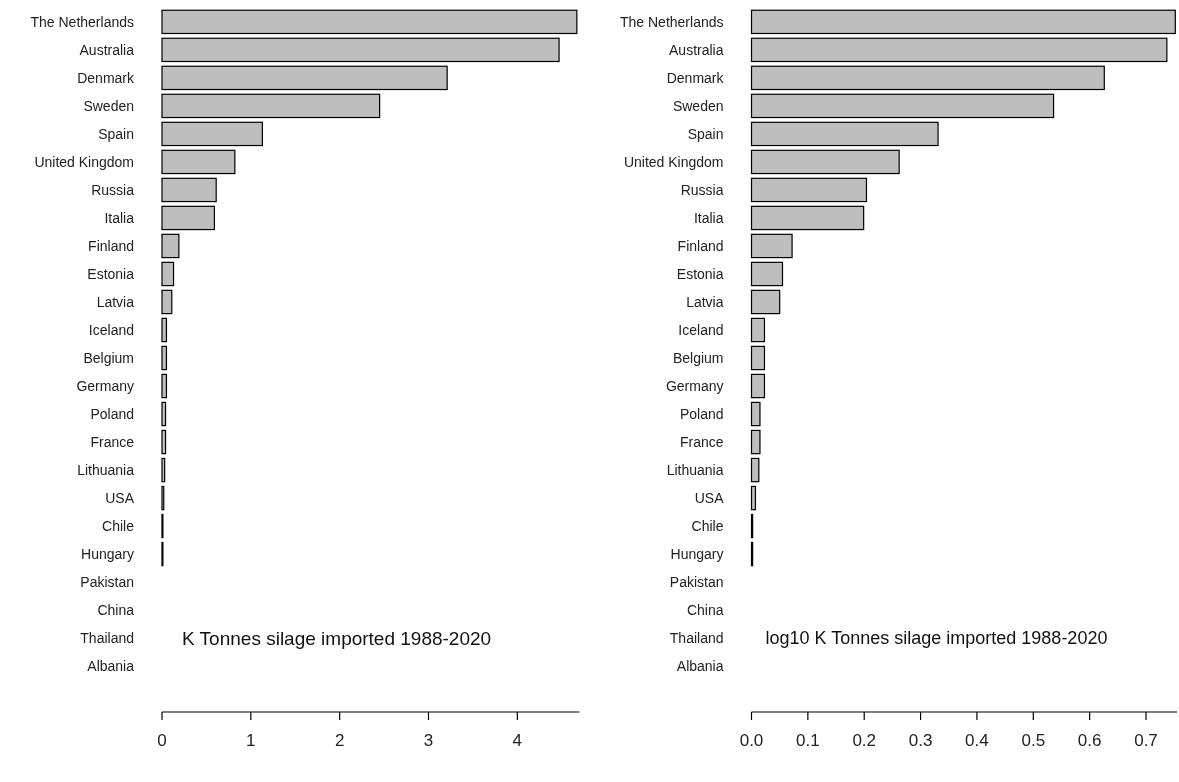 This screenshot has height=782, width=1179. I want to click on x-tick-label: 0.7, so click(1146, 740).